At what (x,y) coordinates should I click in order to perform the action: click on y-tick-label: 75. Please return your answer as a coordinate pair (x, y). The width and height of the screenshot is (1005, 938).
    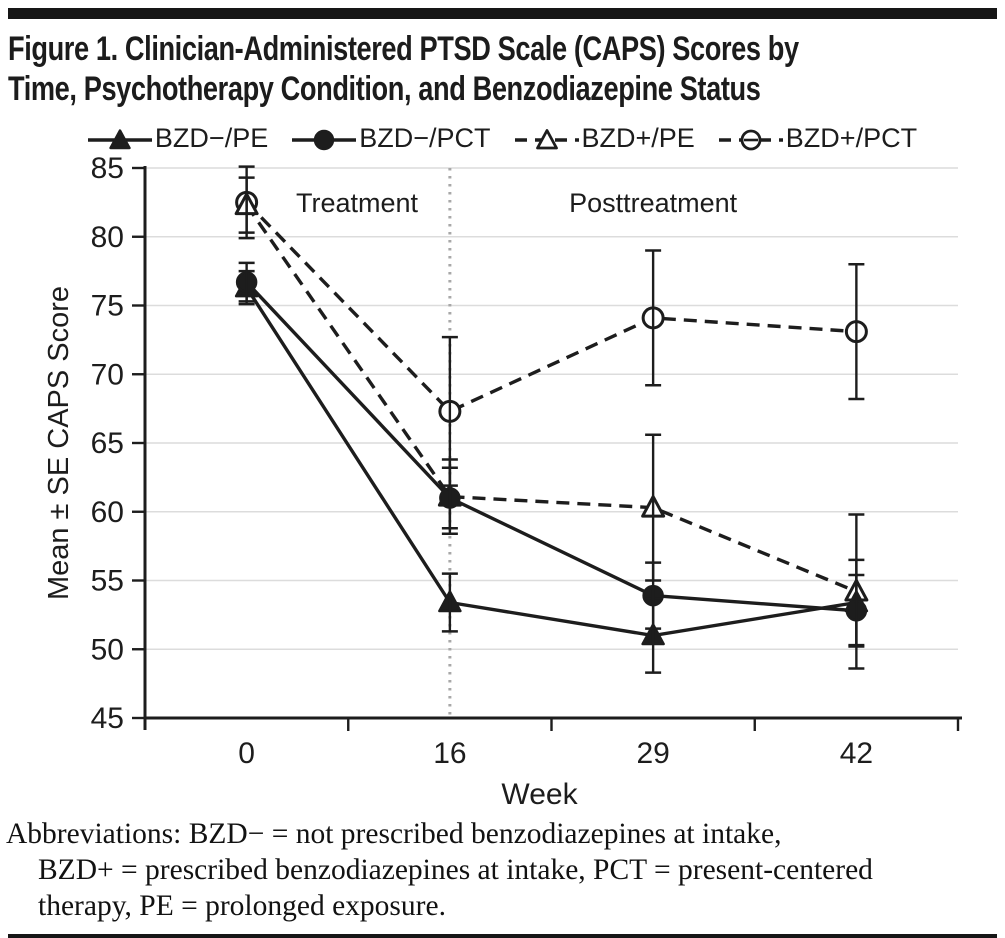
    Looking at the image, I should click on (107, 306).